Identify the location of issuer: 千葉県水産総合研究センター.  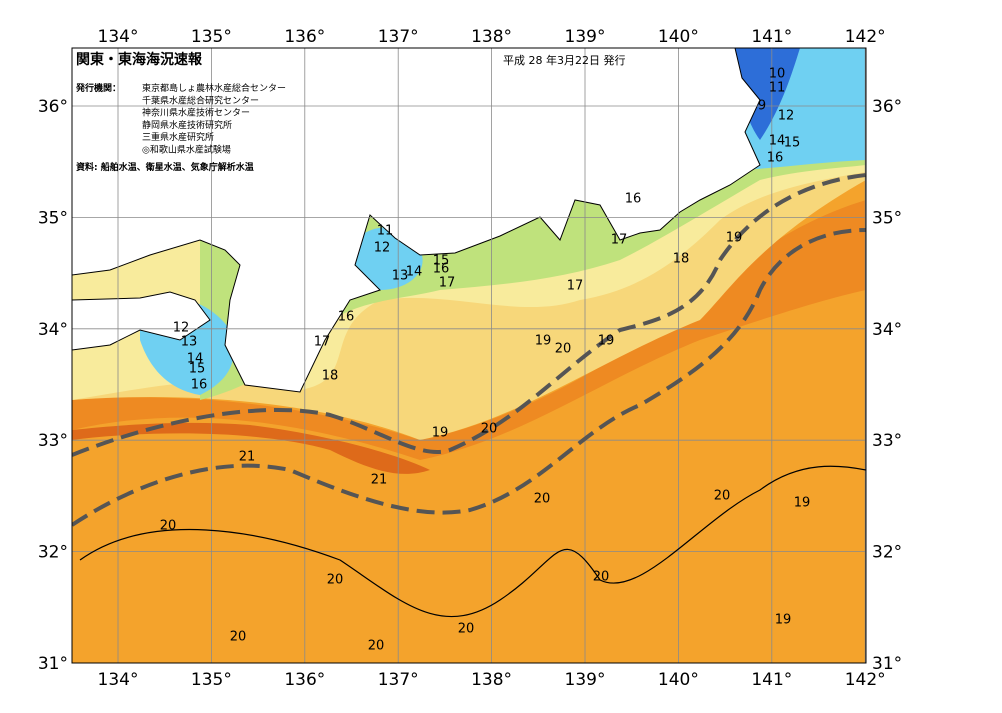
(200, 100).